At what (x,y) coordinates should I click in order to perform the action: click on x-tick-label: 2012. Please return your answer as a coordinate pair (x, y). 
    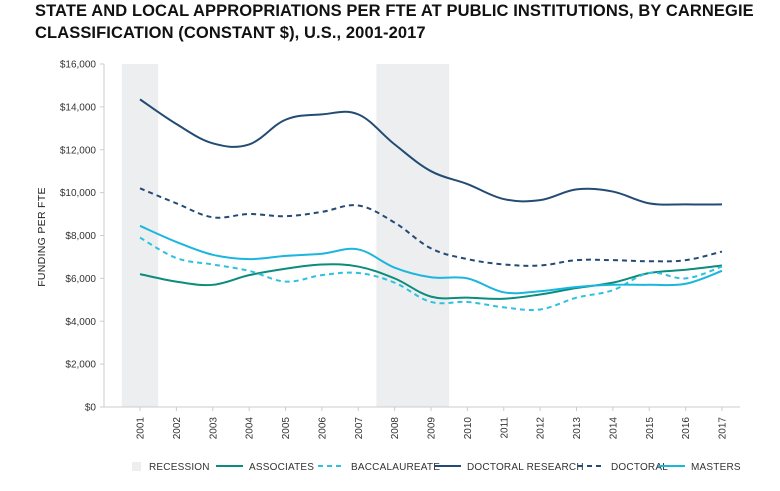
    Looking at the image, I should click on (541, 428).